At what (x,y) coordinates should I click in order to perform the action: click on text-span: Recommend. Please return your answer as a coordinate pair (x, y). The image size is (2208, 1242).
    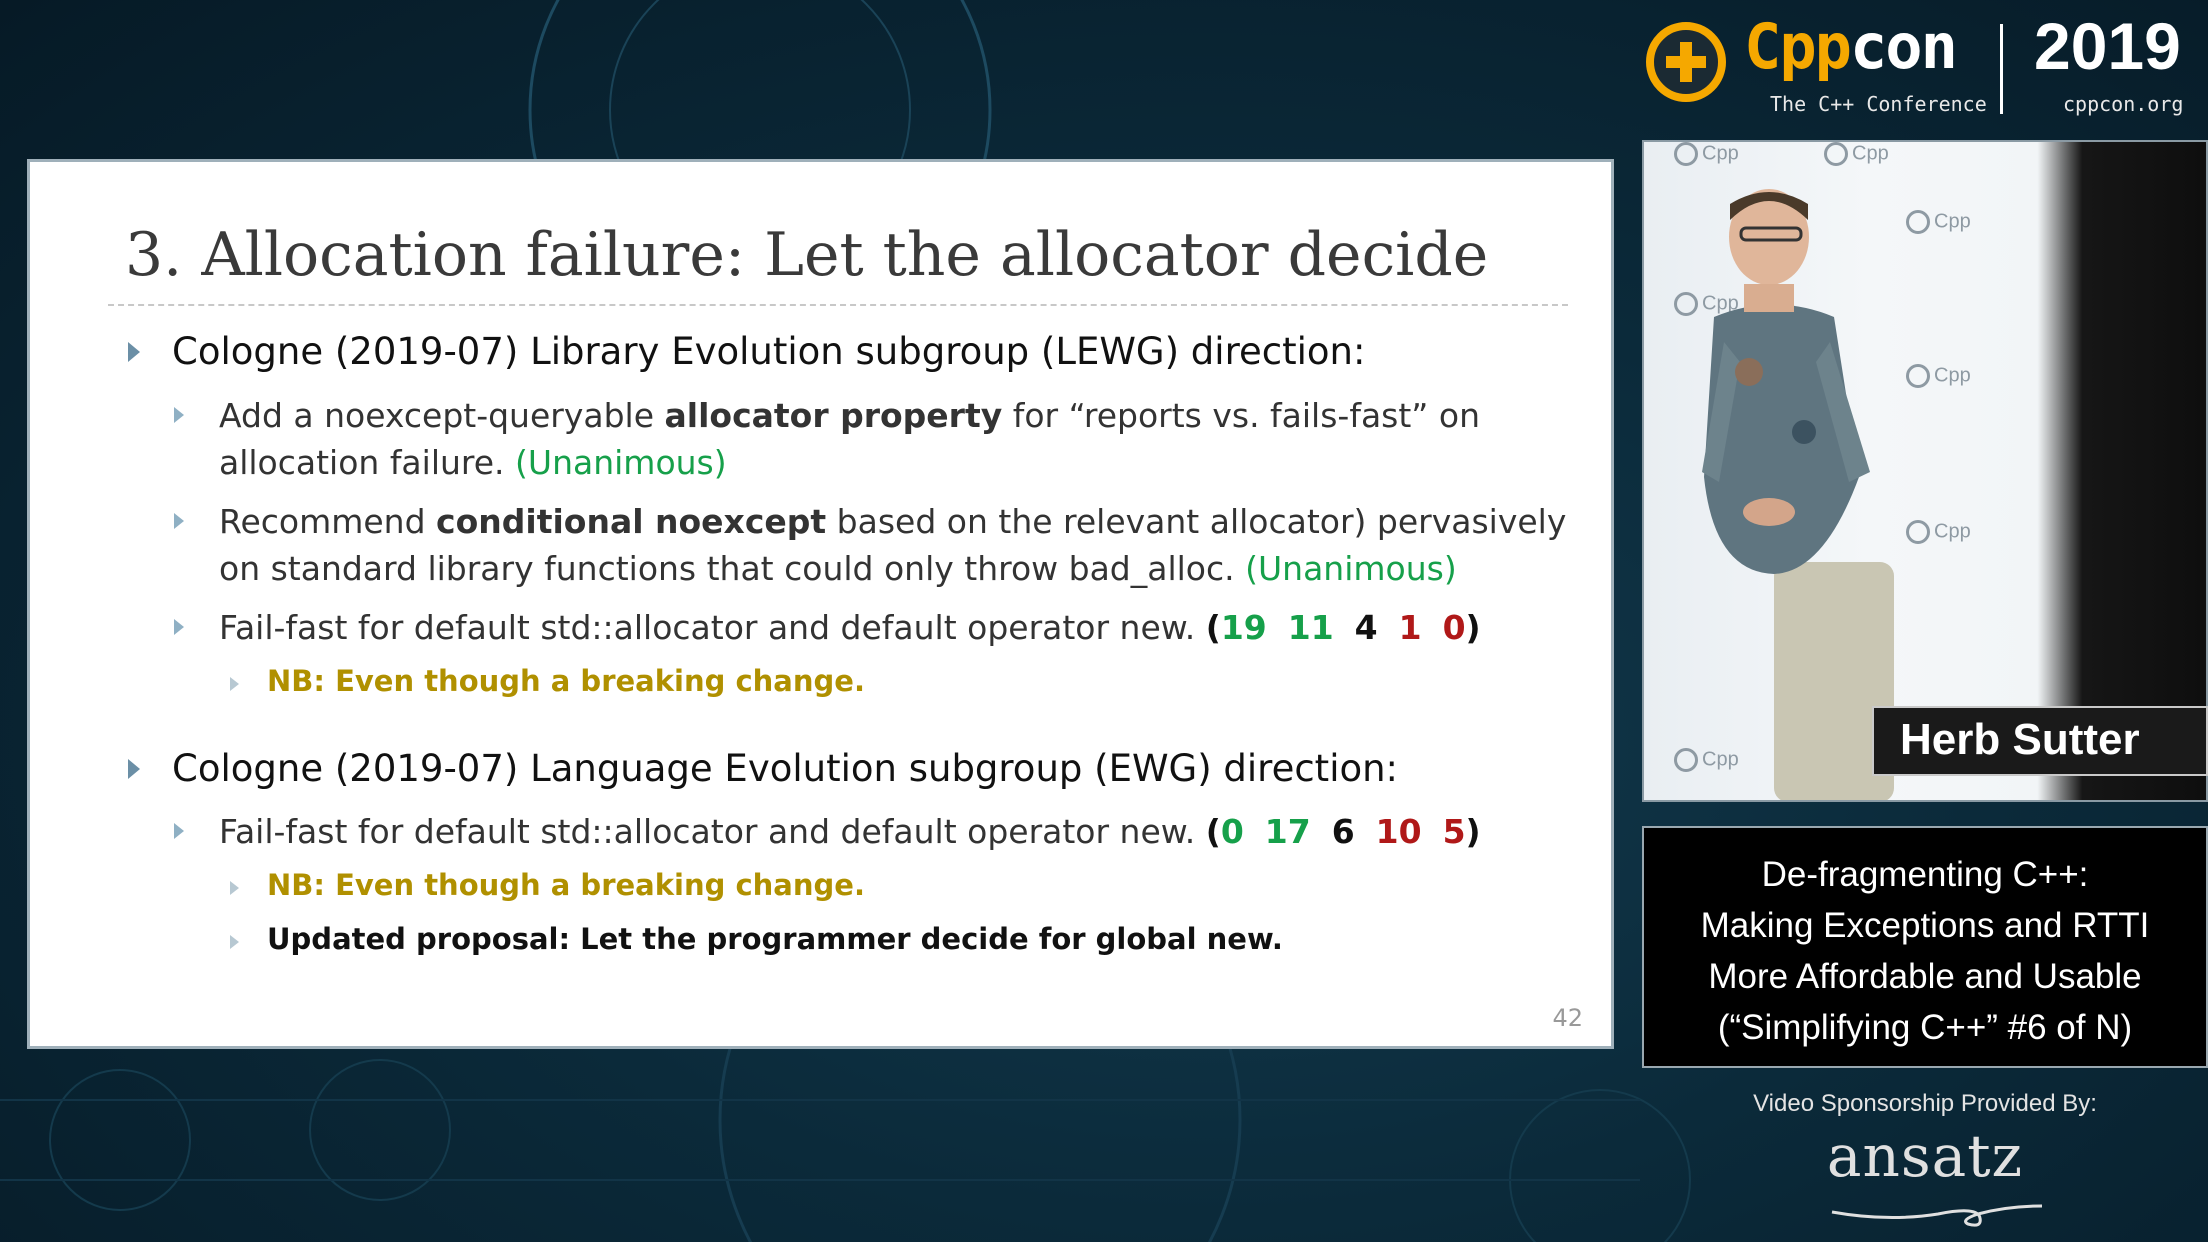
    Looking at the image, I should click on (328, 521).